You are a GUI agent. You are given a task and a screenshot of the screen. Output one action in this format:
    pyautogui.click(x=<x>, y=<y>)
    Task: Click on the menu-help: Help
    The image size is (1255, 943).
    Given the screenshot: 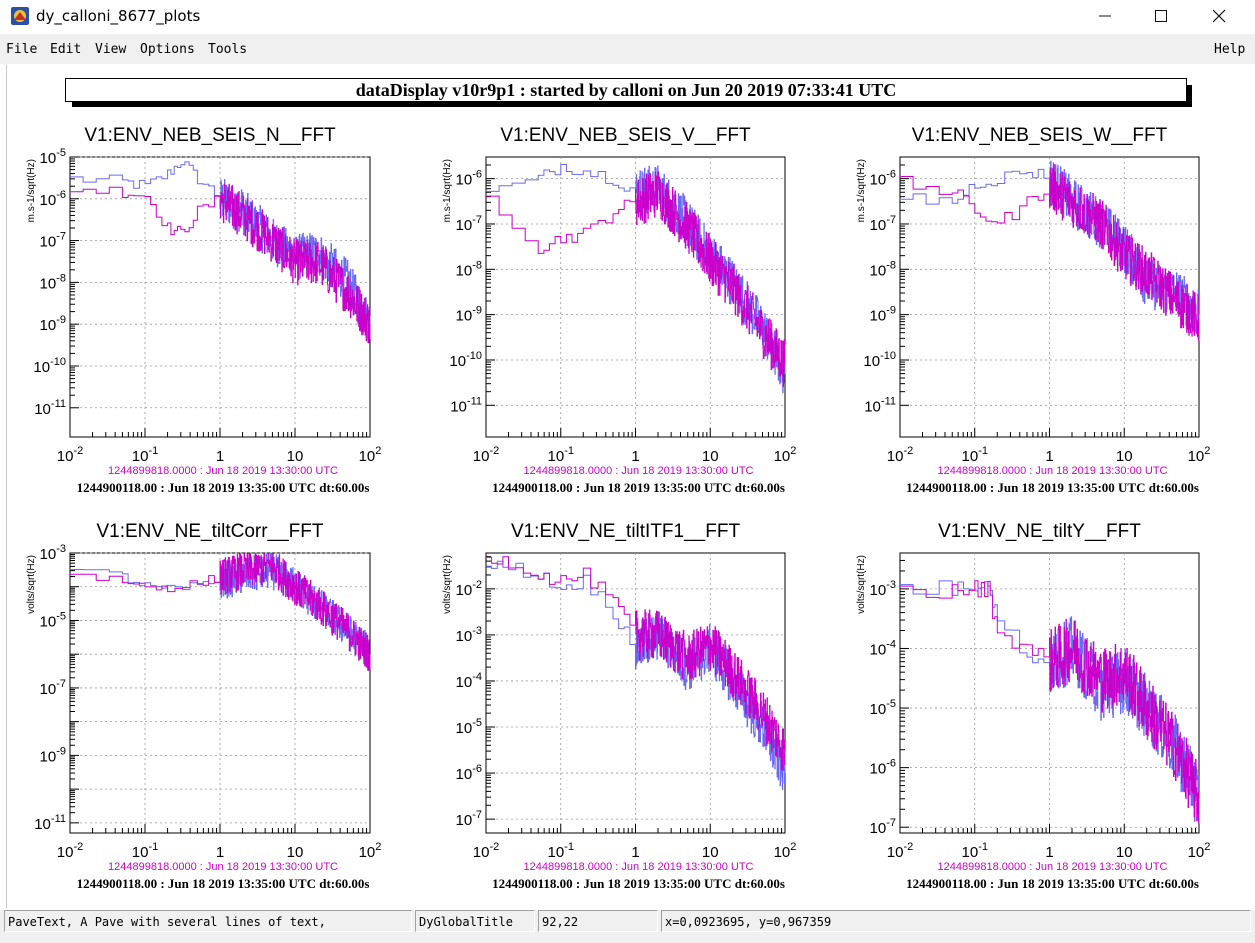 What is the action you would take?
    pyautogui.click(x=1230, y=49)
    